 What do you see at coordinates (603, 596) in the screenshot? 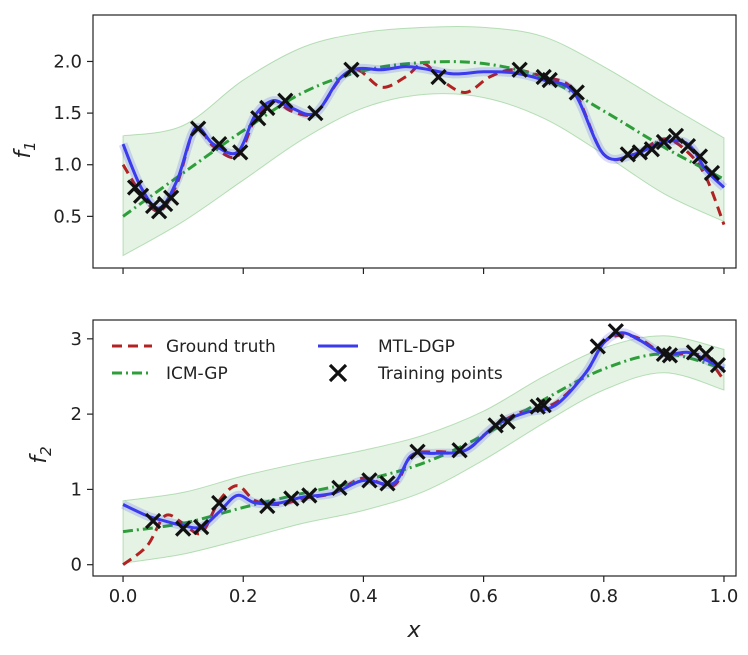
I see `bottom-xtick-label: 0.8` at bounding box center [603, 596].